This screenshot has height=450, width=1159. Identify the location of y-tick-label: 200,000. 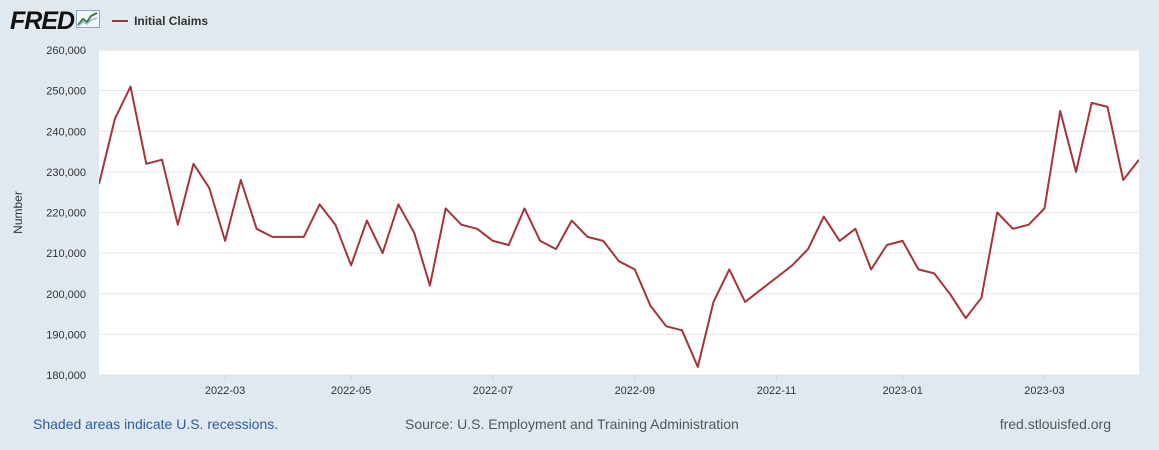
(66, 295).